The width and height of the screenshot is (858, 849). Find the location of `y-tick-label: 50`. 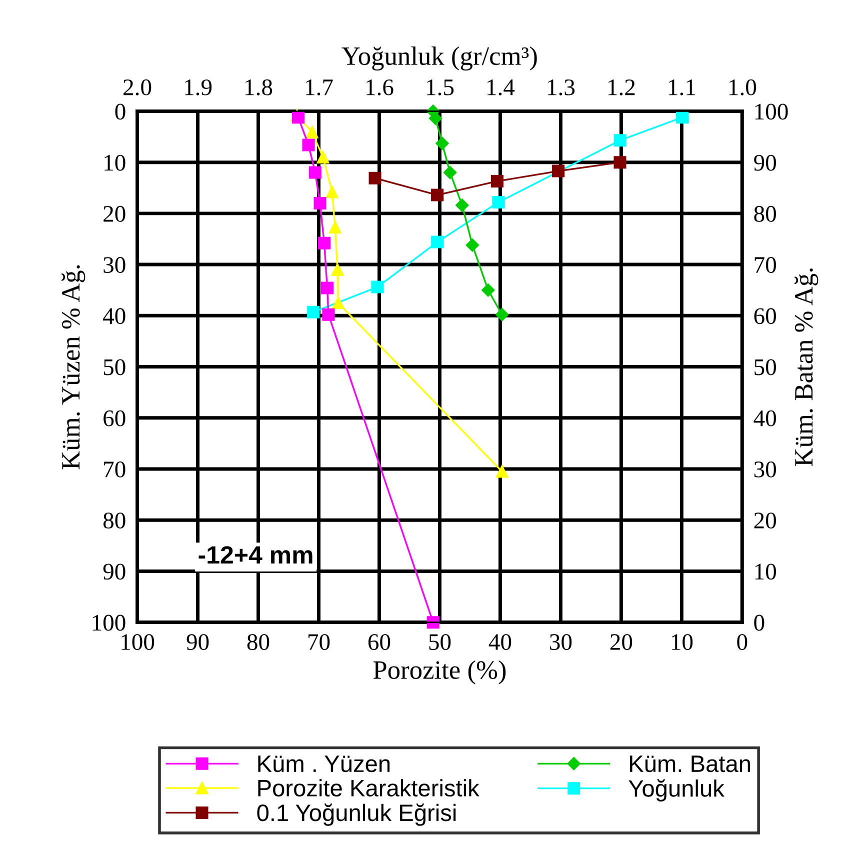

y-tick-label: 50 is located at coordinates (115, 367).